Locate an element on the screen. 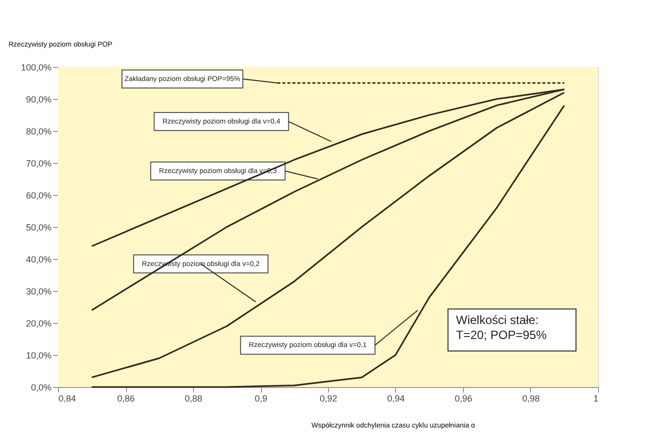 This screenshot has width=661, height=438. x-tick-label: 0,96 is located at coordinates (463, 399).